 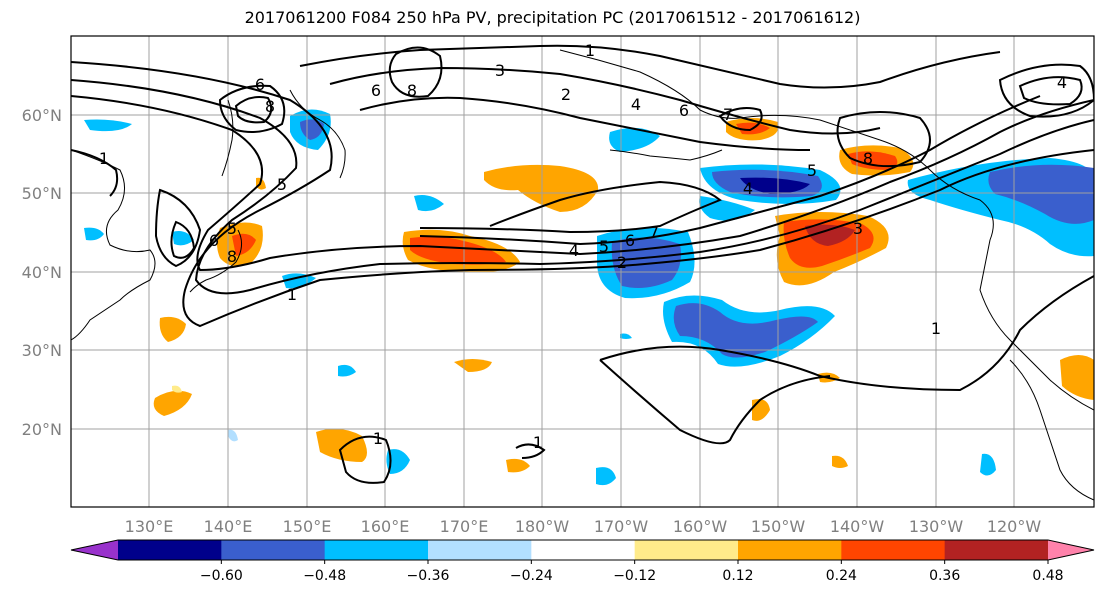 I want to click on lat-label: 40°N, so click(x=42, y=272).